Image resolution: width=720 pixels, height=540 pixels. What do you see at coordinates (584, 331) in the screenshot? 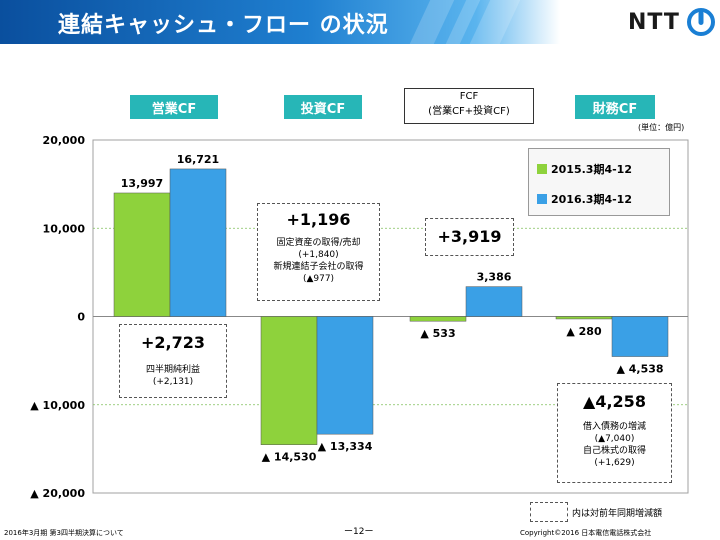
I see `data-label: ▲ 280` at bounding box center [584, 331].